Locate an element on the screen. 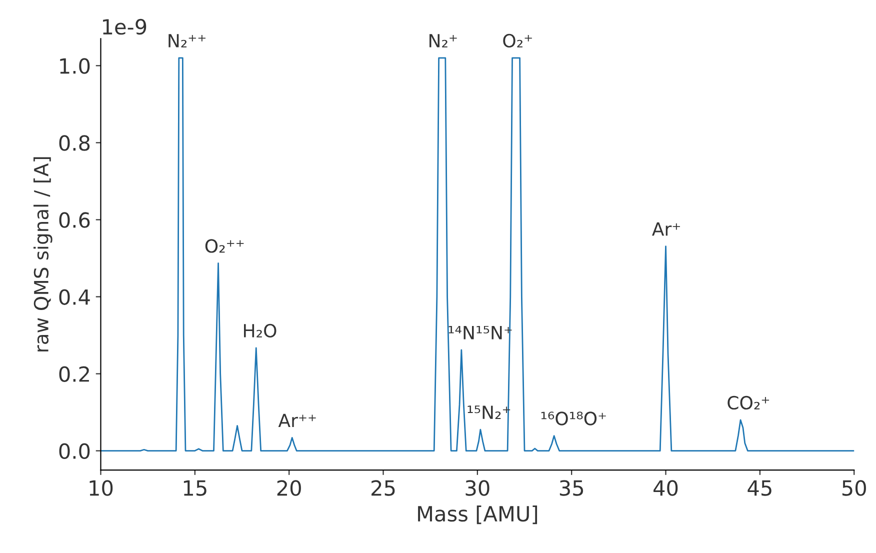 The image size is (876, 553). annotation: O₂⁺⁺ is located at coordinates (224, 246).